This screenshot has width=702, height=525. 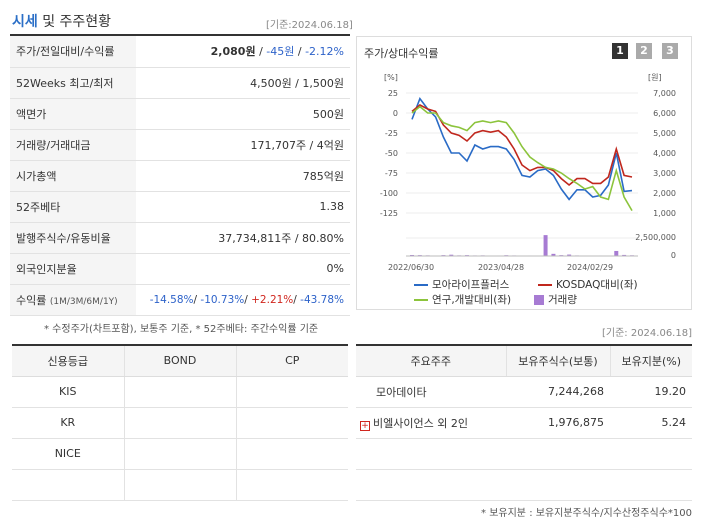 I want to click on holder-name: 비엘사이언스 외 2인, so click(x=420, y=423).